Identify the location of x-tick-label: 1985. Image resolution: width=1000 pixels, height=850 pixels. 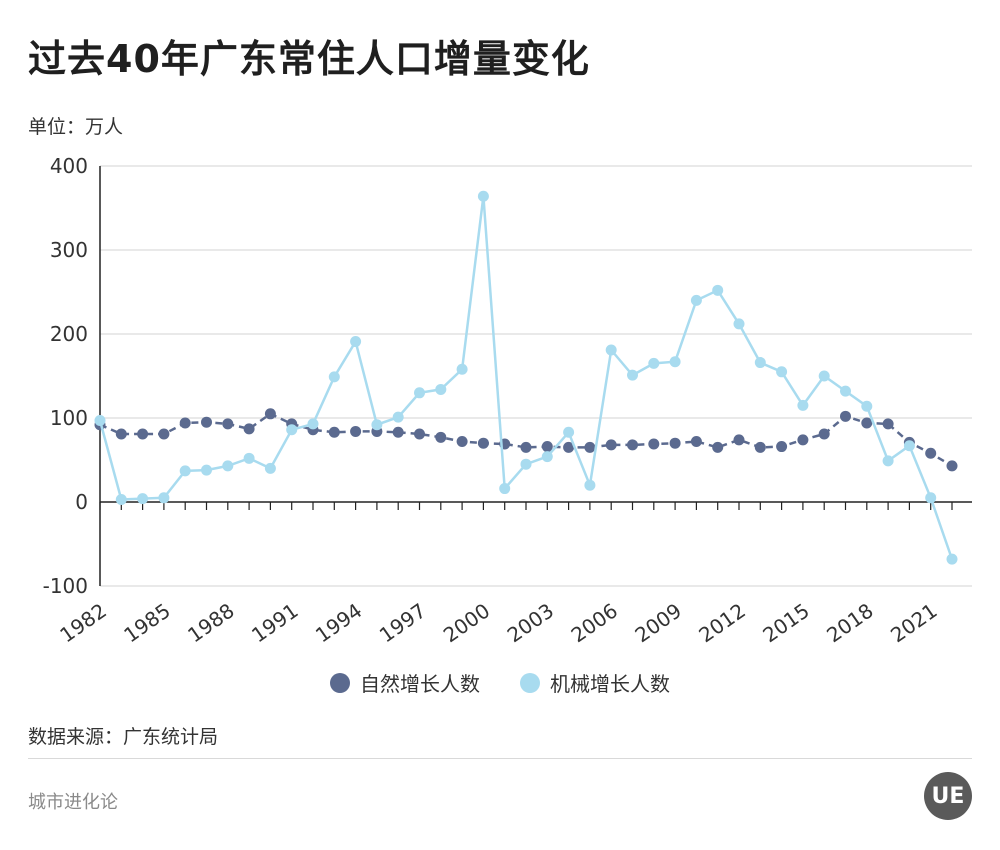
(146, 622).